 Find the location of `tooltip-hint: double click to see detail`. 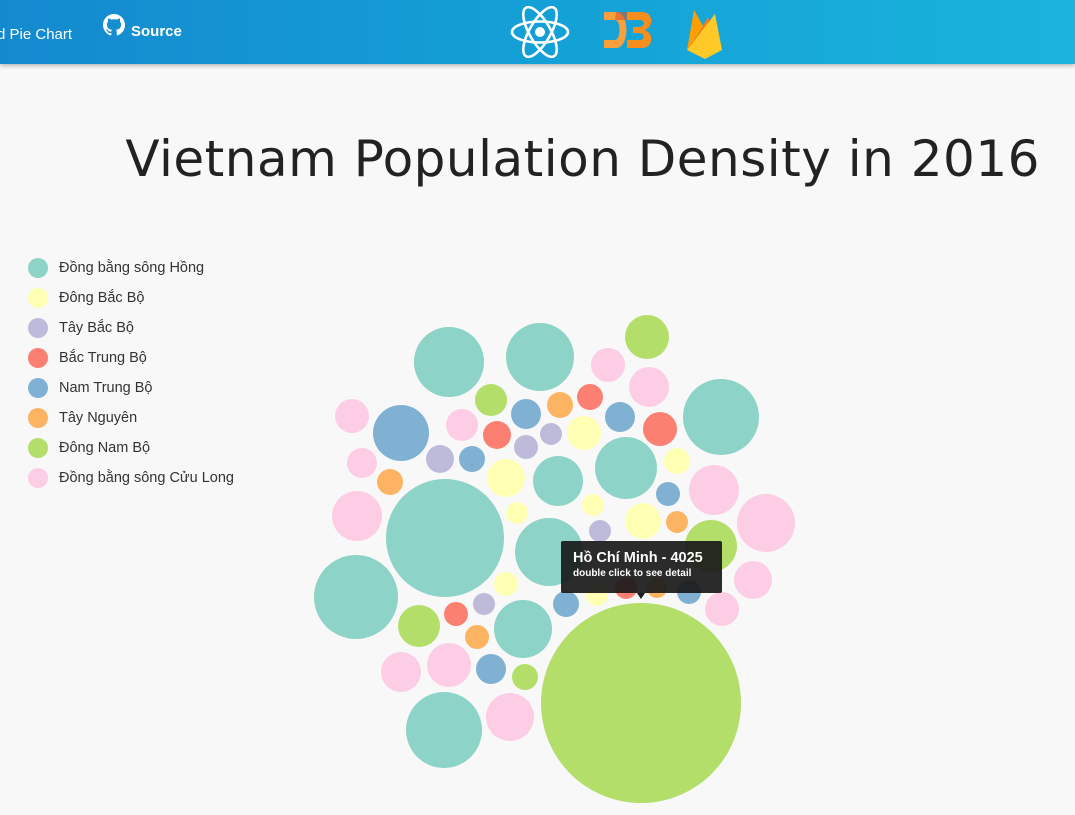

tooltip-hint: double click to see detail is located at coordinates (632, 573).